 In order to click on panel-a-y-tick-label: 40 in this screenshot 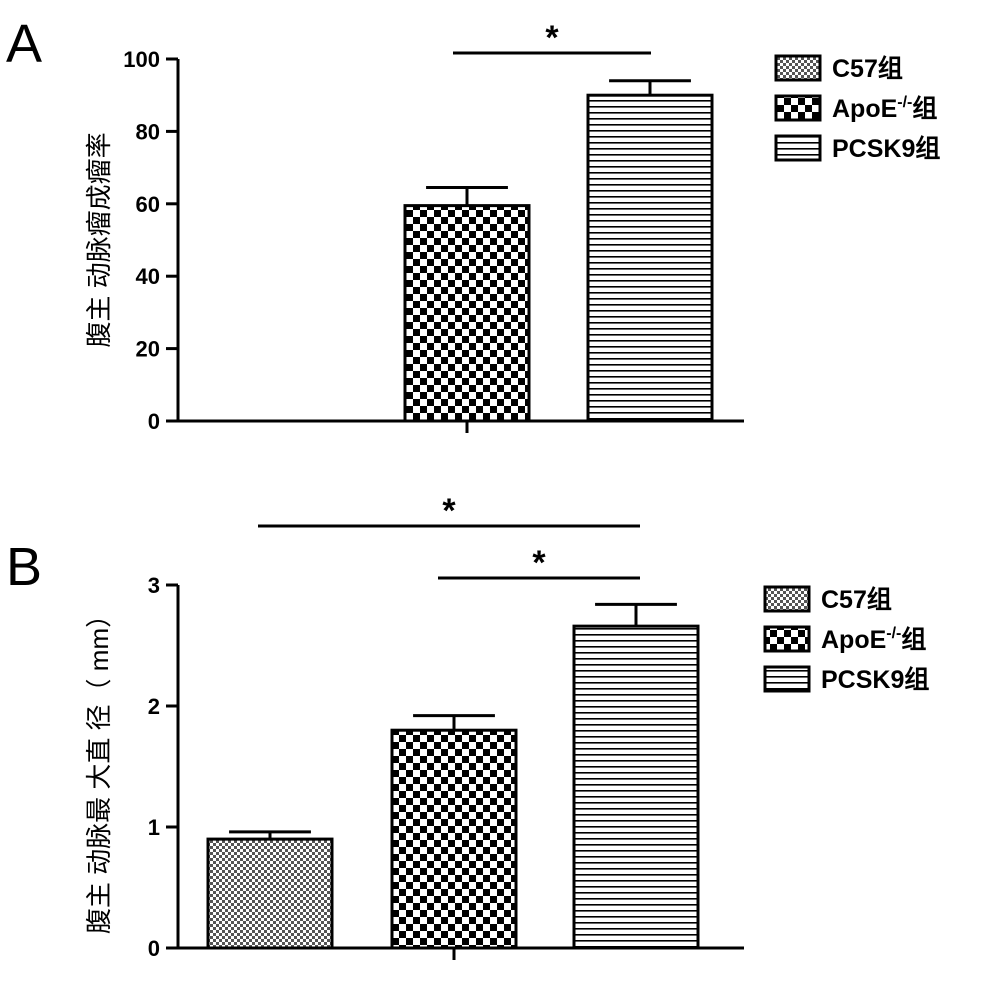, I will do `click(148, 276)`.